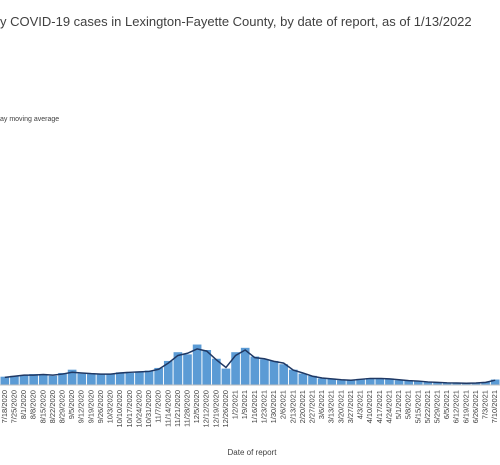 The width and height of the screenshot is (500, 465). What do you see at coordinates (446, 404) in the screenshot?
I see `x-tick-label: 6/5/2021` at bounding box center [446, 404].